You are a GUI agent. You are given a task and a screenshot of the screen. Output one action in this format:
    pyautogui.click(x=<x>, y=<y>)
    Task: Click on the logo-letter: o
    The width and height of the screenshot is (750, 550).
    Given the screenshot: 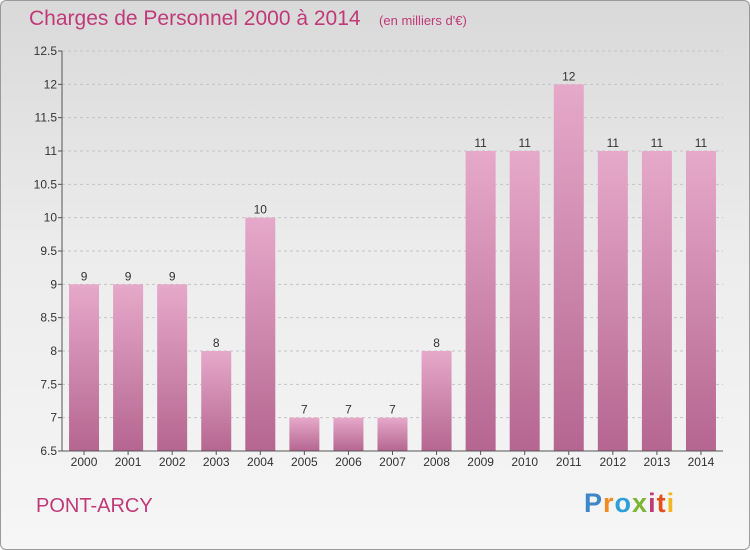 What is the action you would take?
    pyautogui.click(x=623, y=503)
    